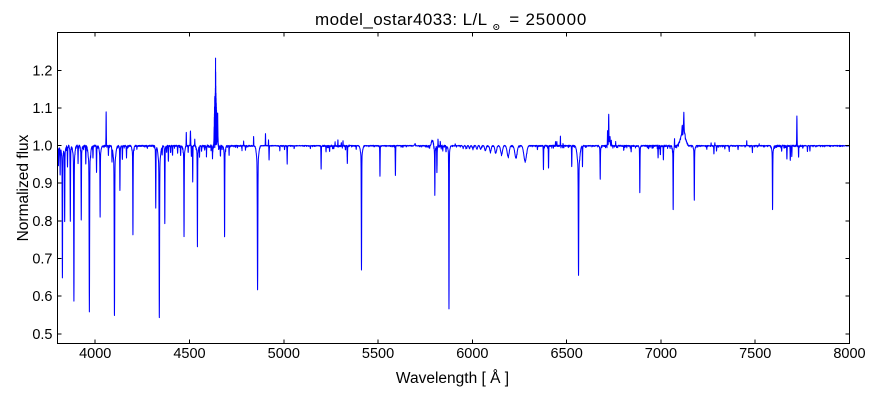 The width and height of the screenshot is (880, 405). I want to click on svg-text: 8000, so click(849, 354).